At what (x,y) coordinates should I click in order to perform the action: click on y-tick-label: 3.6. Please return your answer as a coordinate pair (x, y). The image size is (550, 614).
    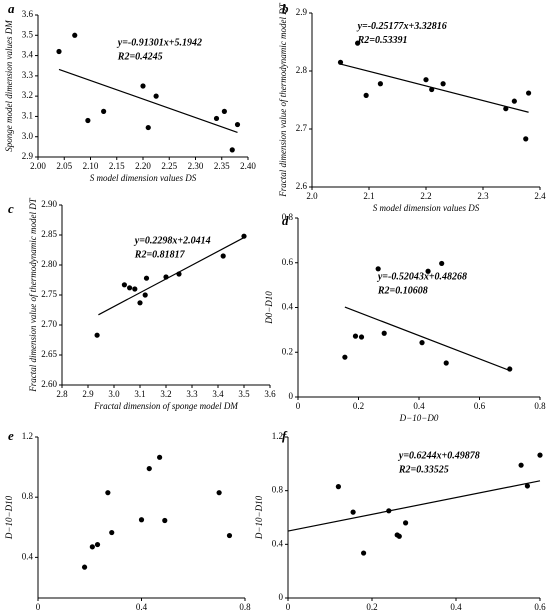
    Looking at the image, I should click on (28, 14).